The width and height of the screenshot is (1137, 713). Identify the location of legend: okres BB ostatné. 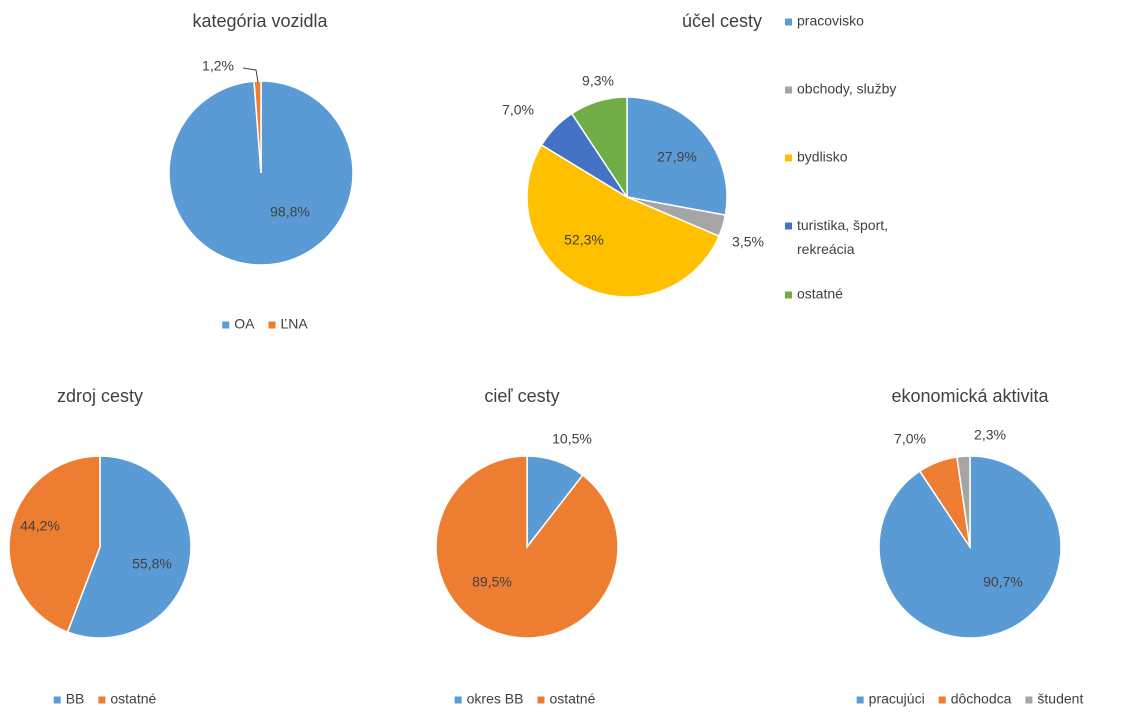
(525, 699).